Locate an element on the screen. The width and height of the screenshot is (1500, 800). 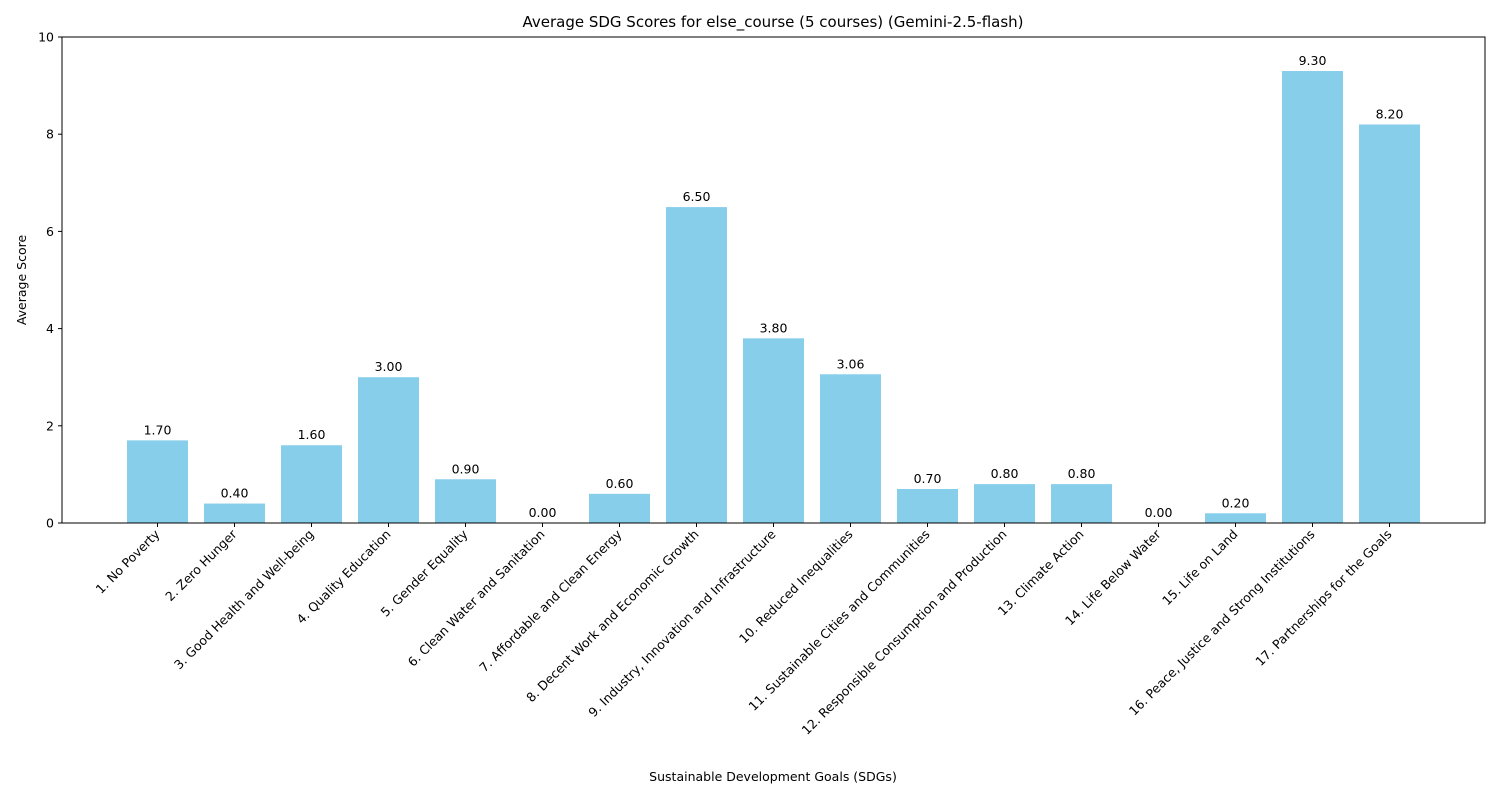
data-label: 0.40 is located at coordinates (235, 493).